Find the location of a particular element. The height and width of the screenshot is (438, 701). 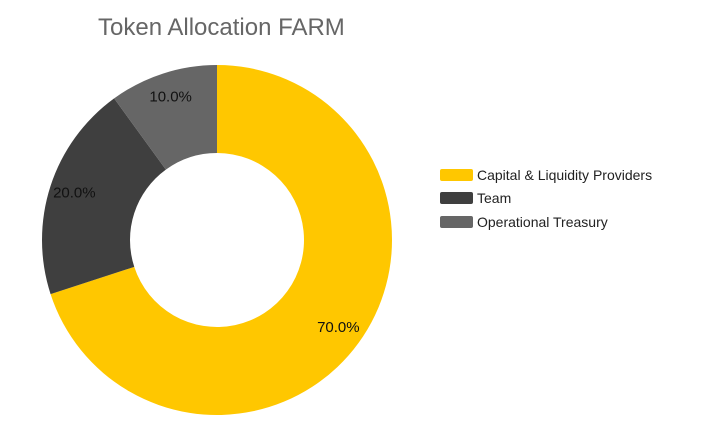

data-label-2: 10.0% is located at coordinates (170, 96).